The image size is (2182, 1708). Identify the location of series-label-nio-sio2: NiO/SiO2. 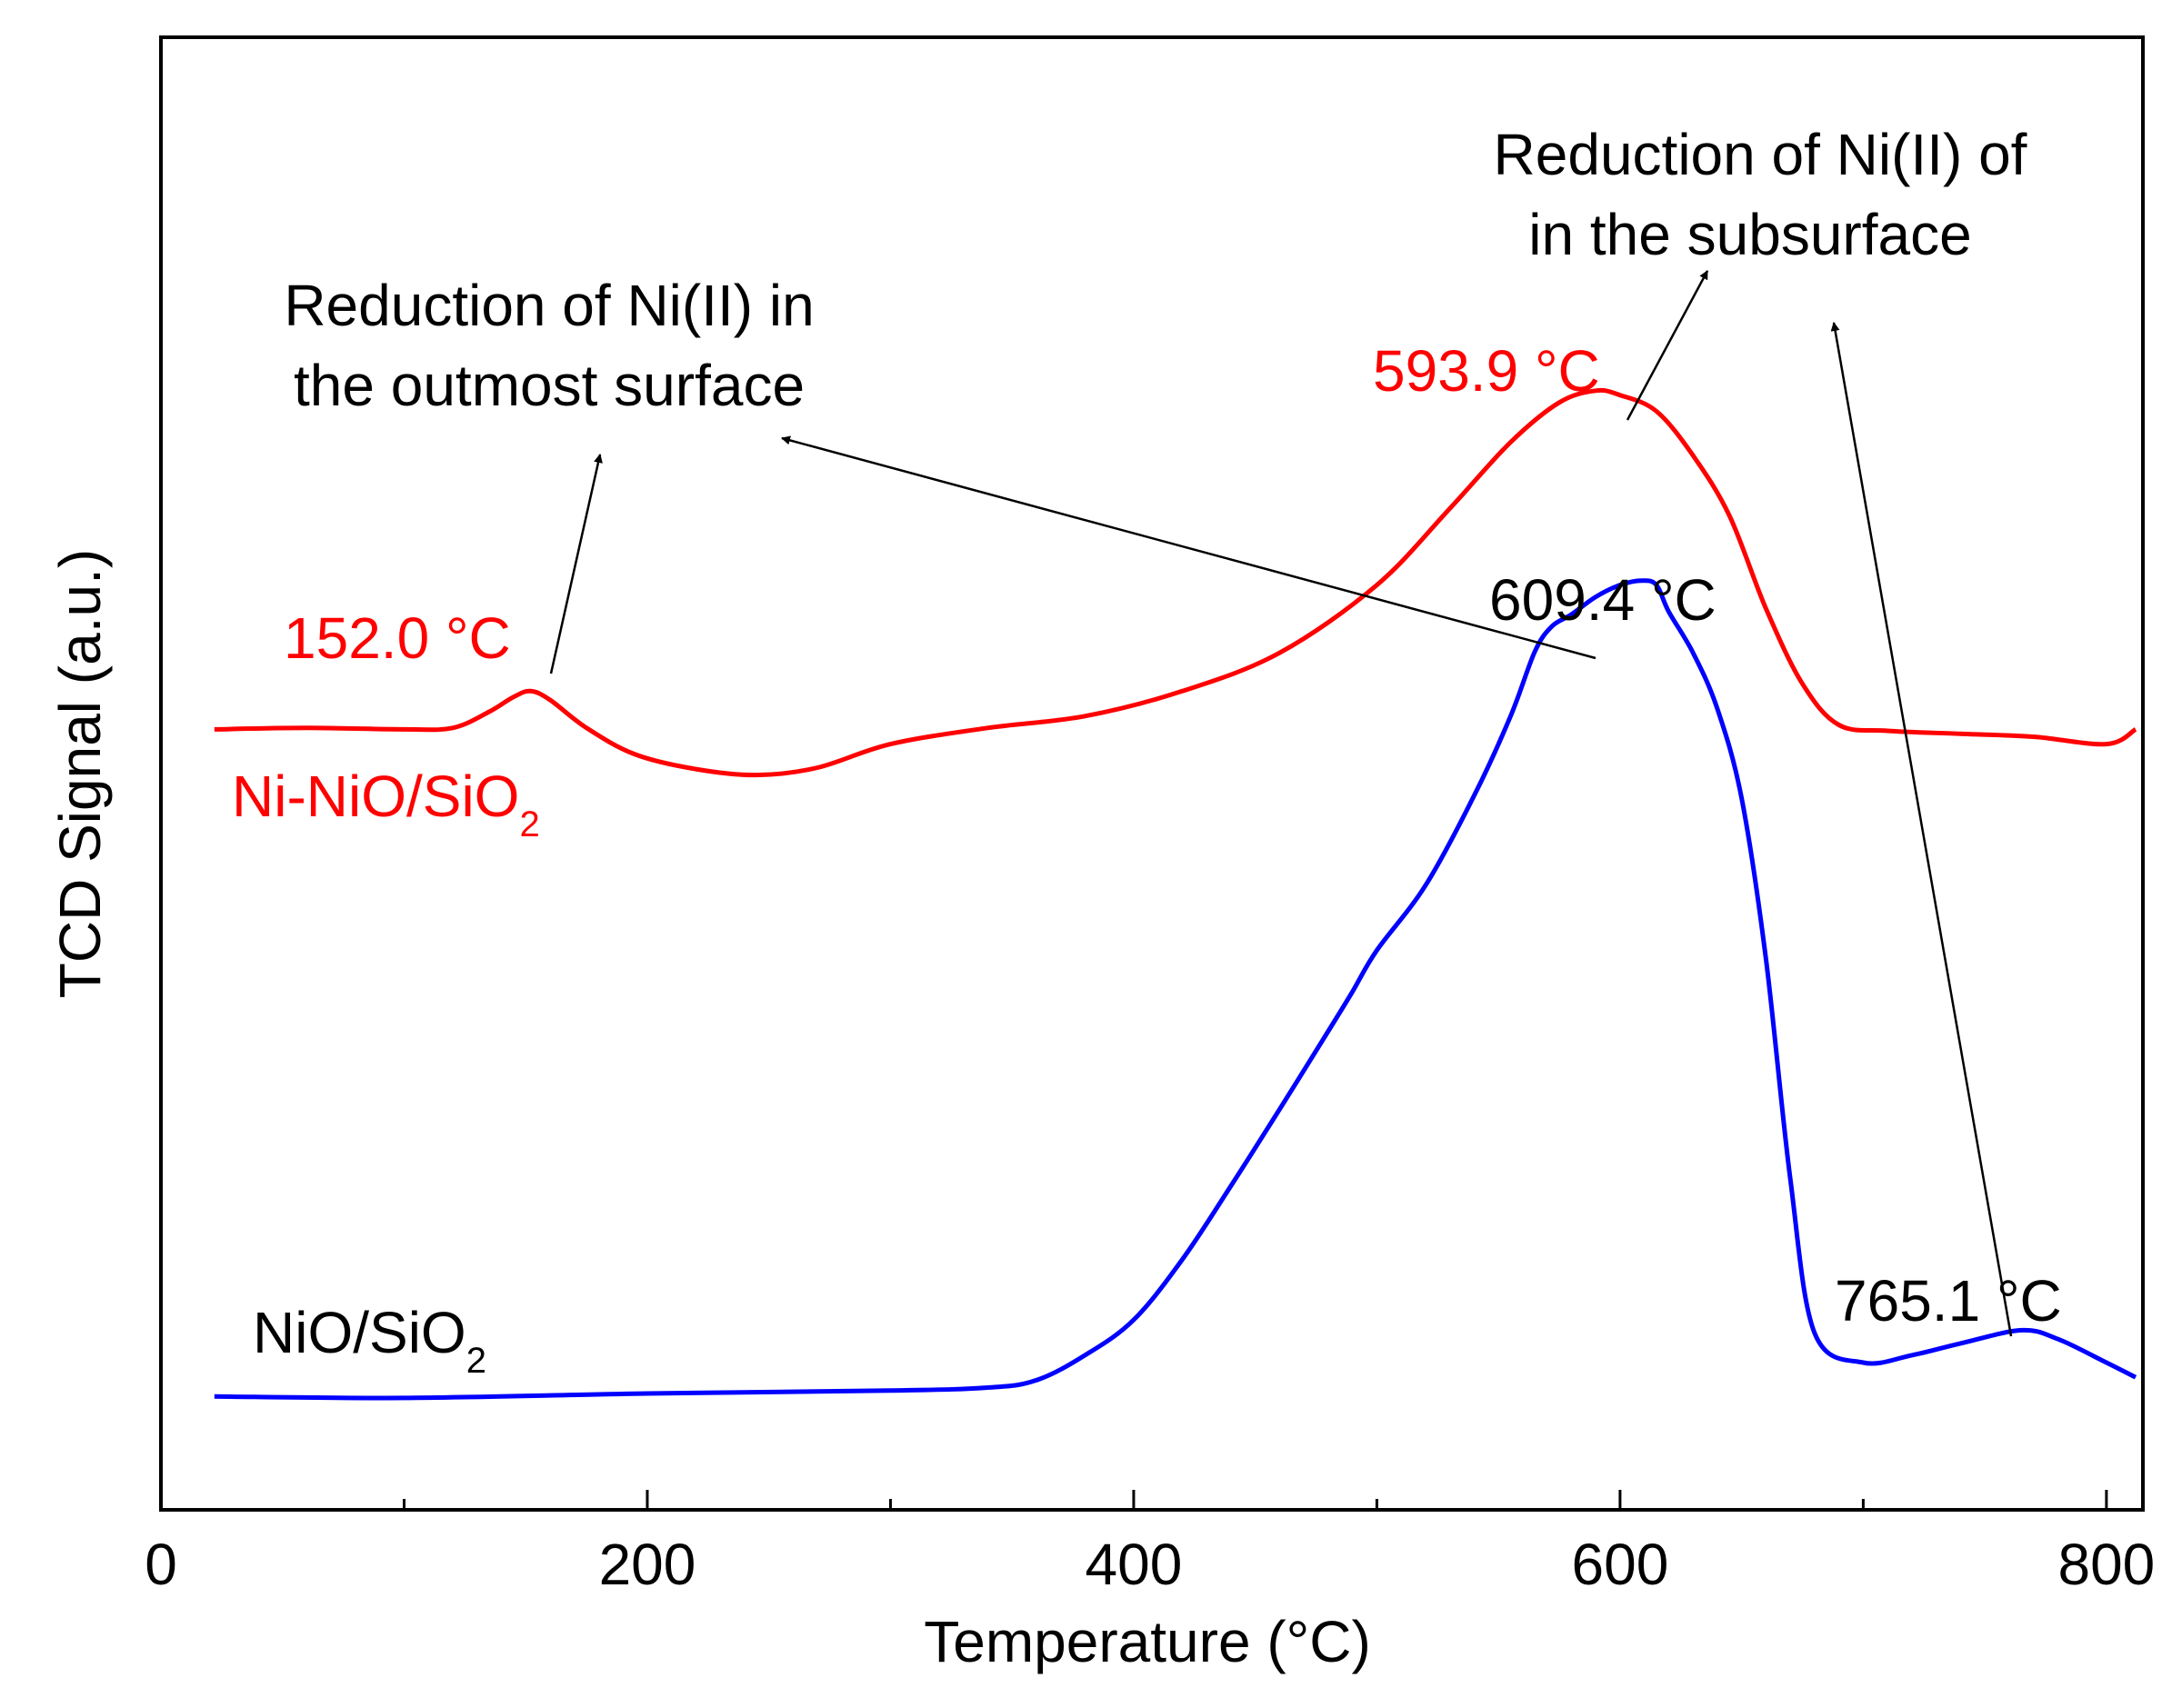
(369, 1341).